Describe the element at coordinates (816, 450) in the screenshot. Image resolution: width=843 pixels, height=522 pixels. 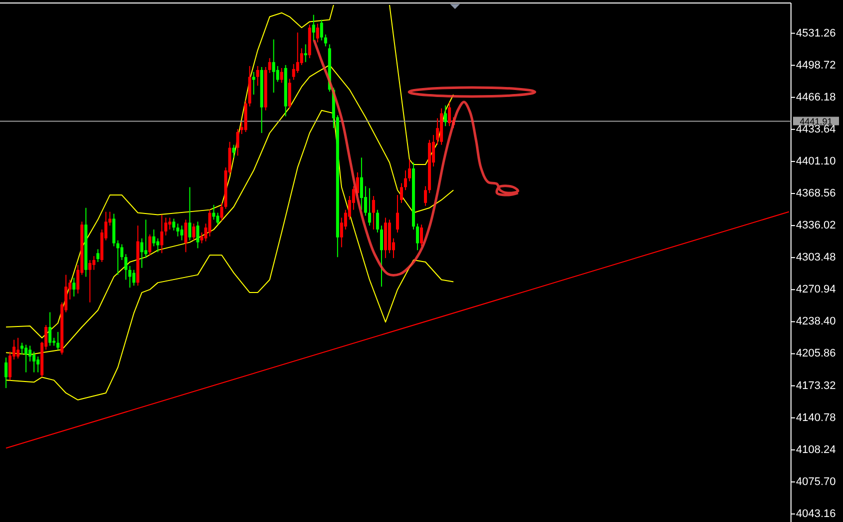
I see `y-tick-label: 4108.24` at that location.